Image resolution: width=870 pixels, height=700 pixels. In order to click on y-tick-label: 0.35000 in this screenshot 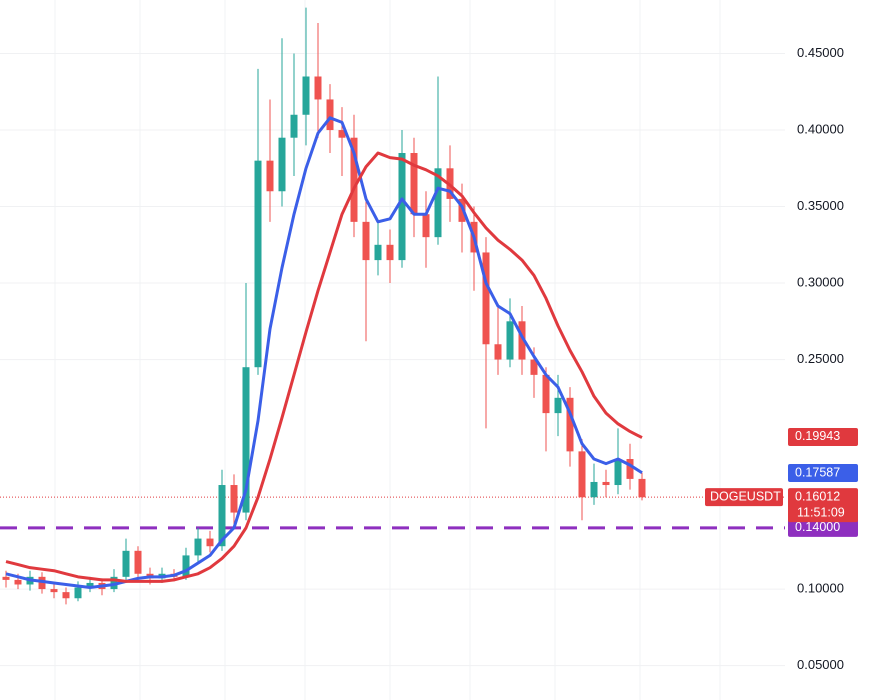, I will do `click(820, 205)`.